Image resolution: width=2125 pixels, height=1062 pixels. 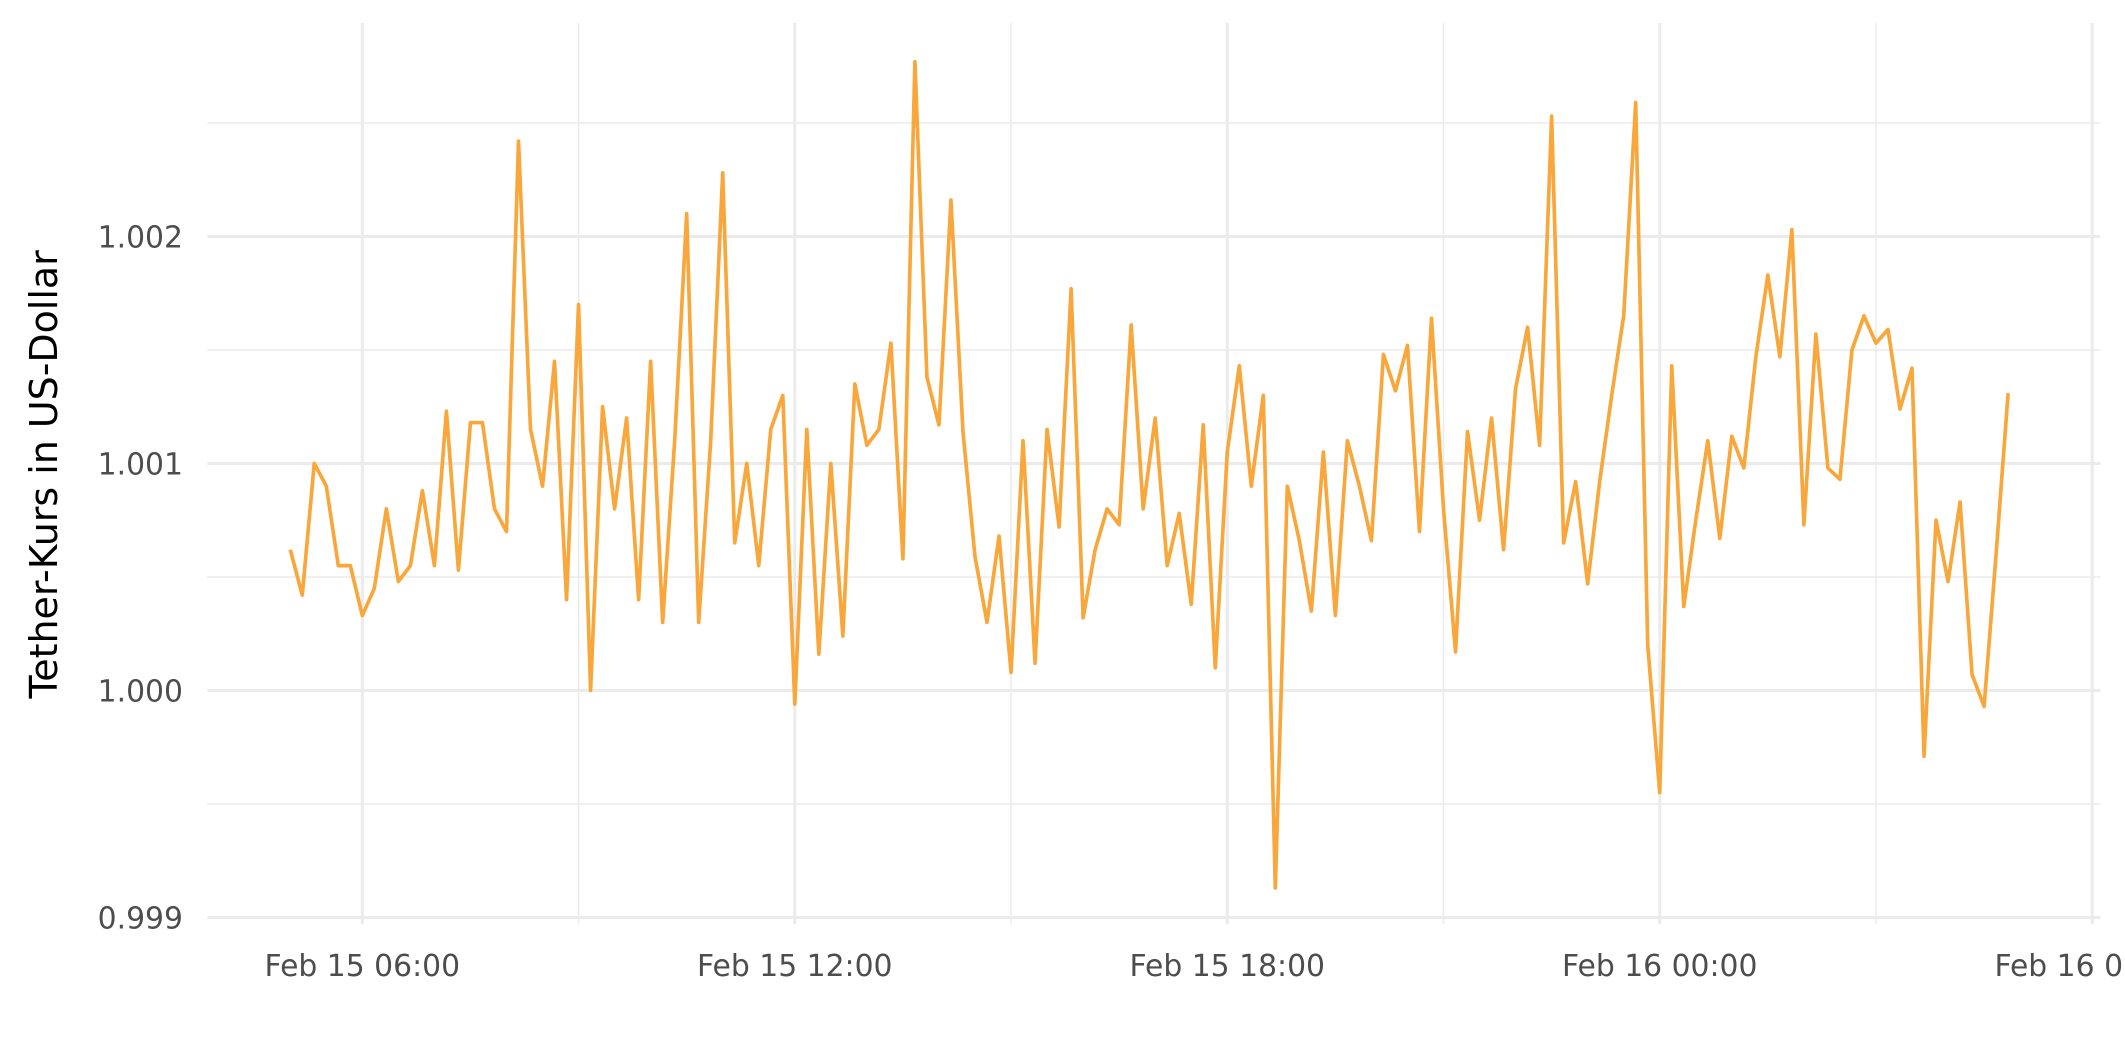 I want to click on x-tick-label: Feb 16 06:00, so click(x=2059, y=966).